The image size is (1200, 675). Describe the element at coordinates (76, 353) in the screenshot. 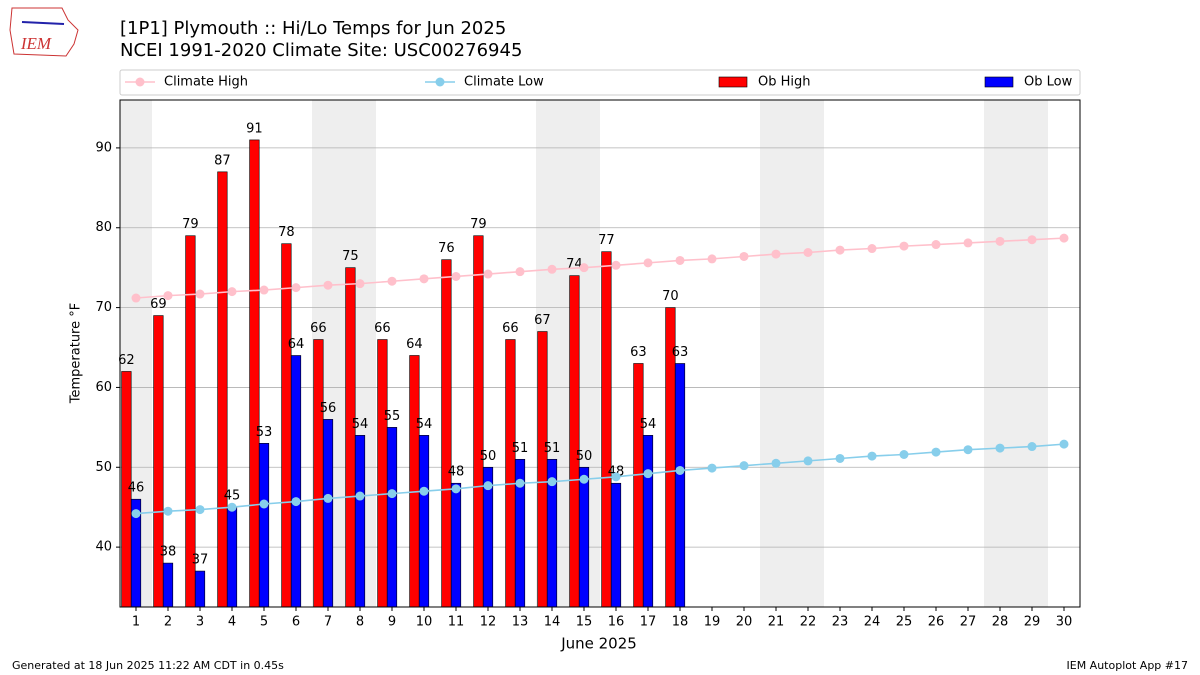

I see `y-axis-label: Temperature °F` at that location.